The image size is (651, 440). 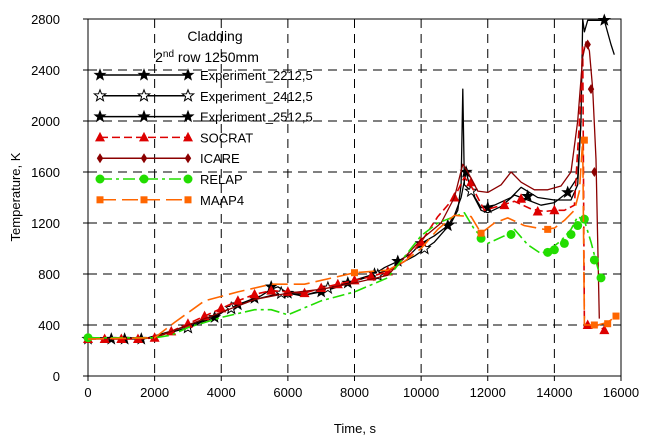 What do you see at coordinates (287, 392) in the screenshot?
I see `x-tick-label: 6000` at bounding box center [287, 392].